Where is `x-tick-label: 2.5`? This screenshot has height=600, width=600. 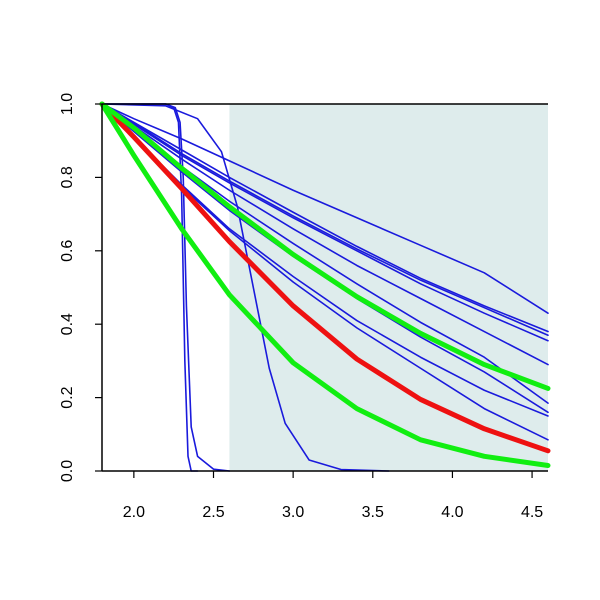 x-tick-label: 2.5 is located at coordinates (213, 512).